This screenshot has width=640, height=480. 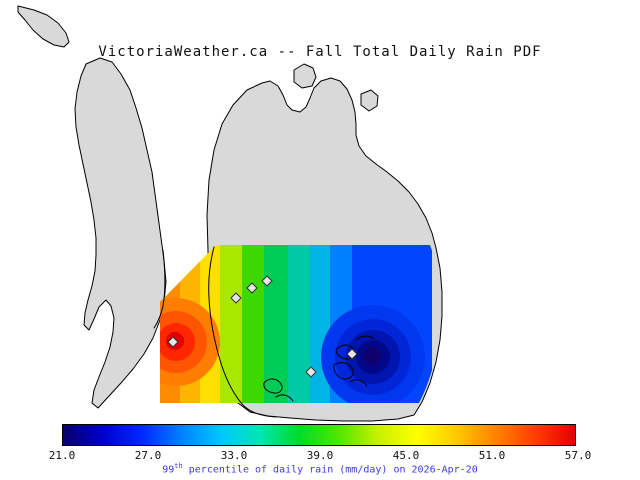 What do you see at coordinates (242, 332) in the screenshot?
I see `coast-channel-west` at bounding box center [242, 332].